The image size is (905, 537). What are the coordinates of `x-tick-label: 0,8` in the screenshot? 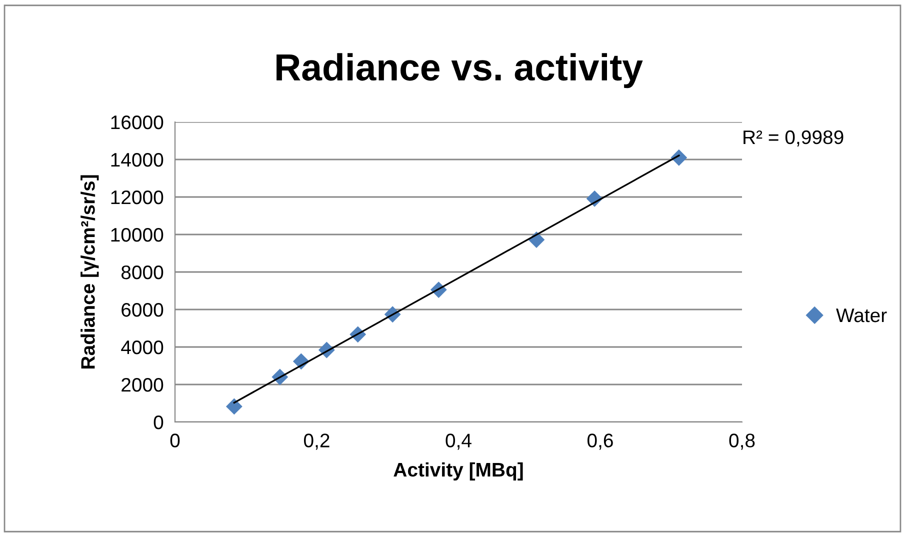 It's located at (742, 442).